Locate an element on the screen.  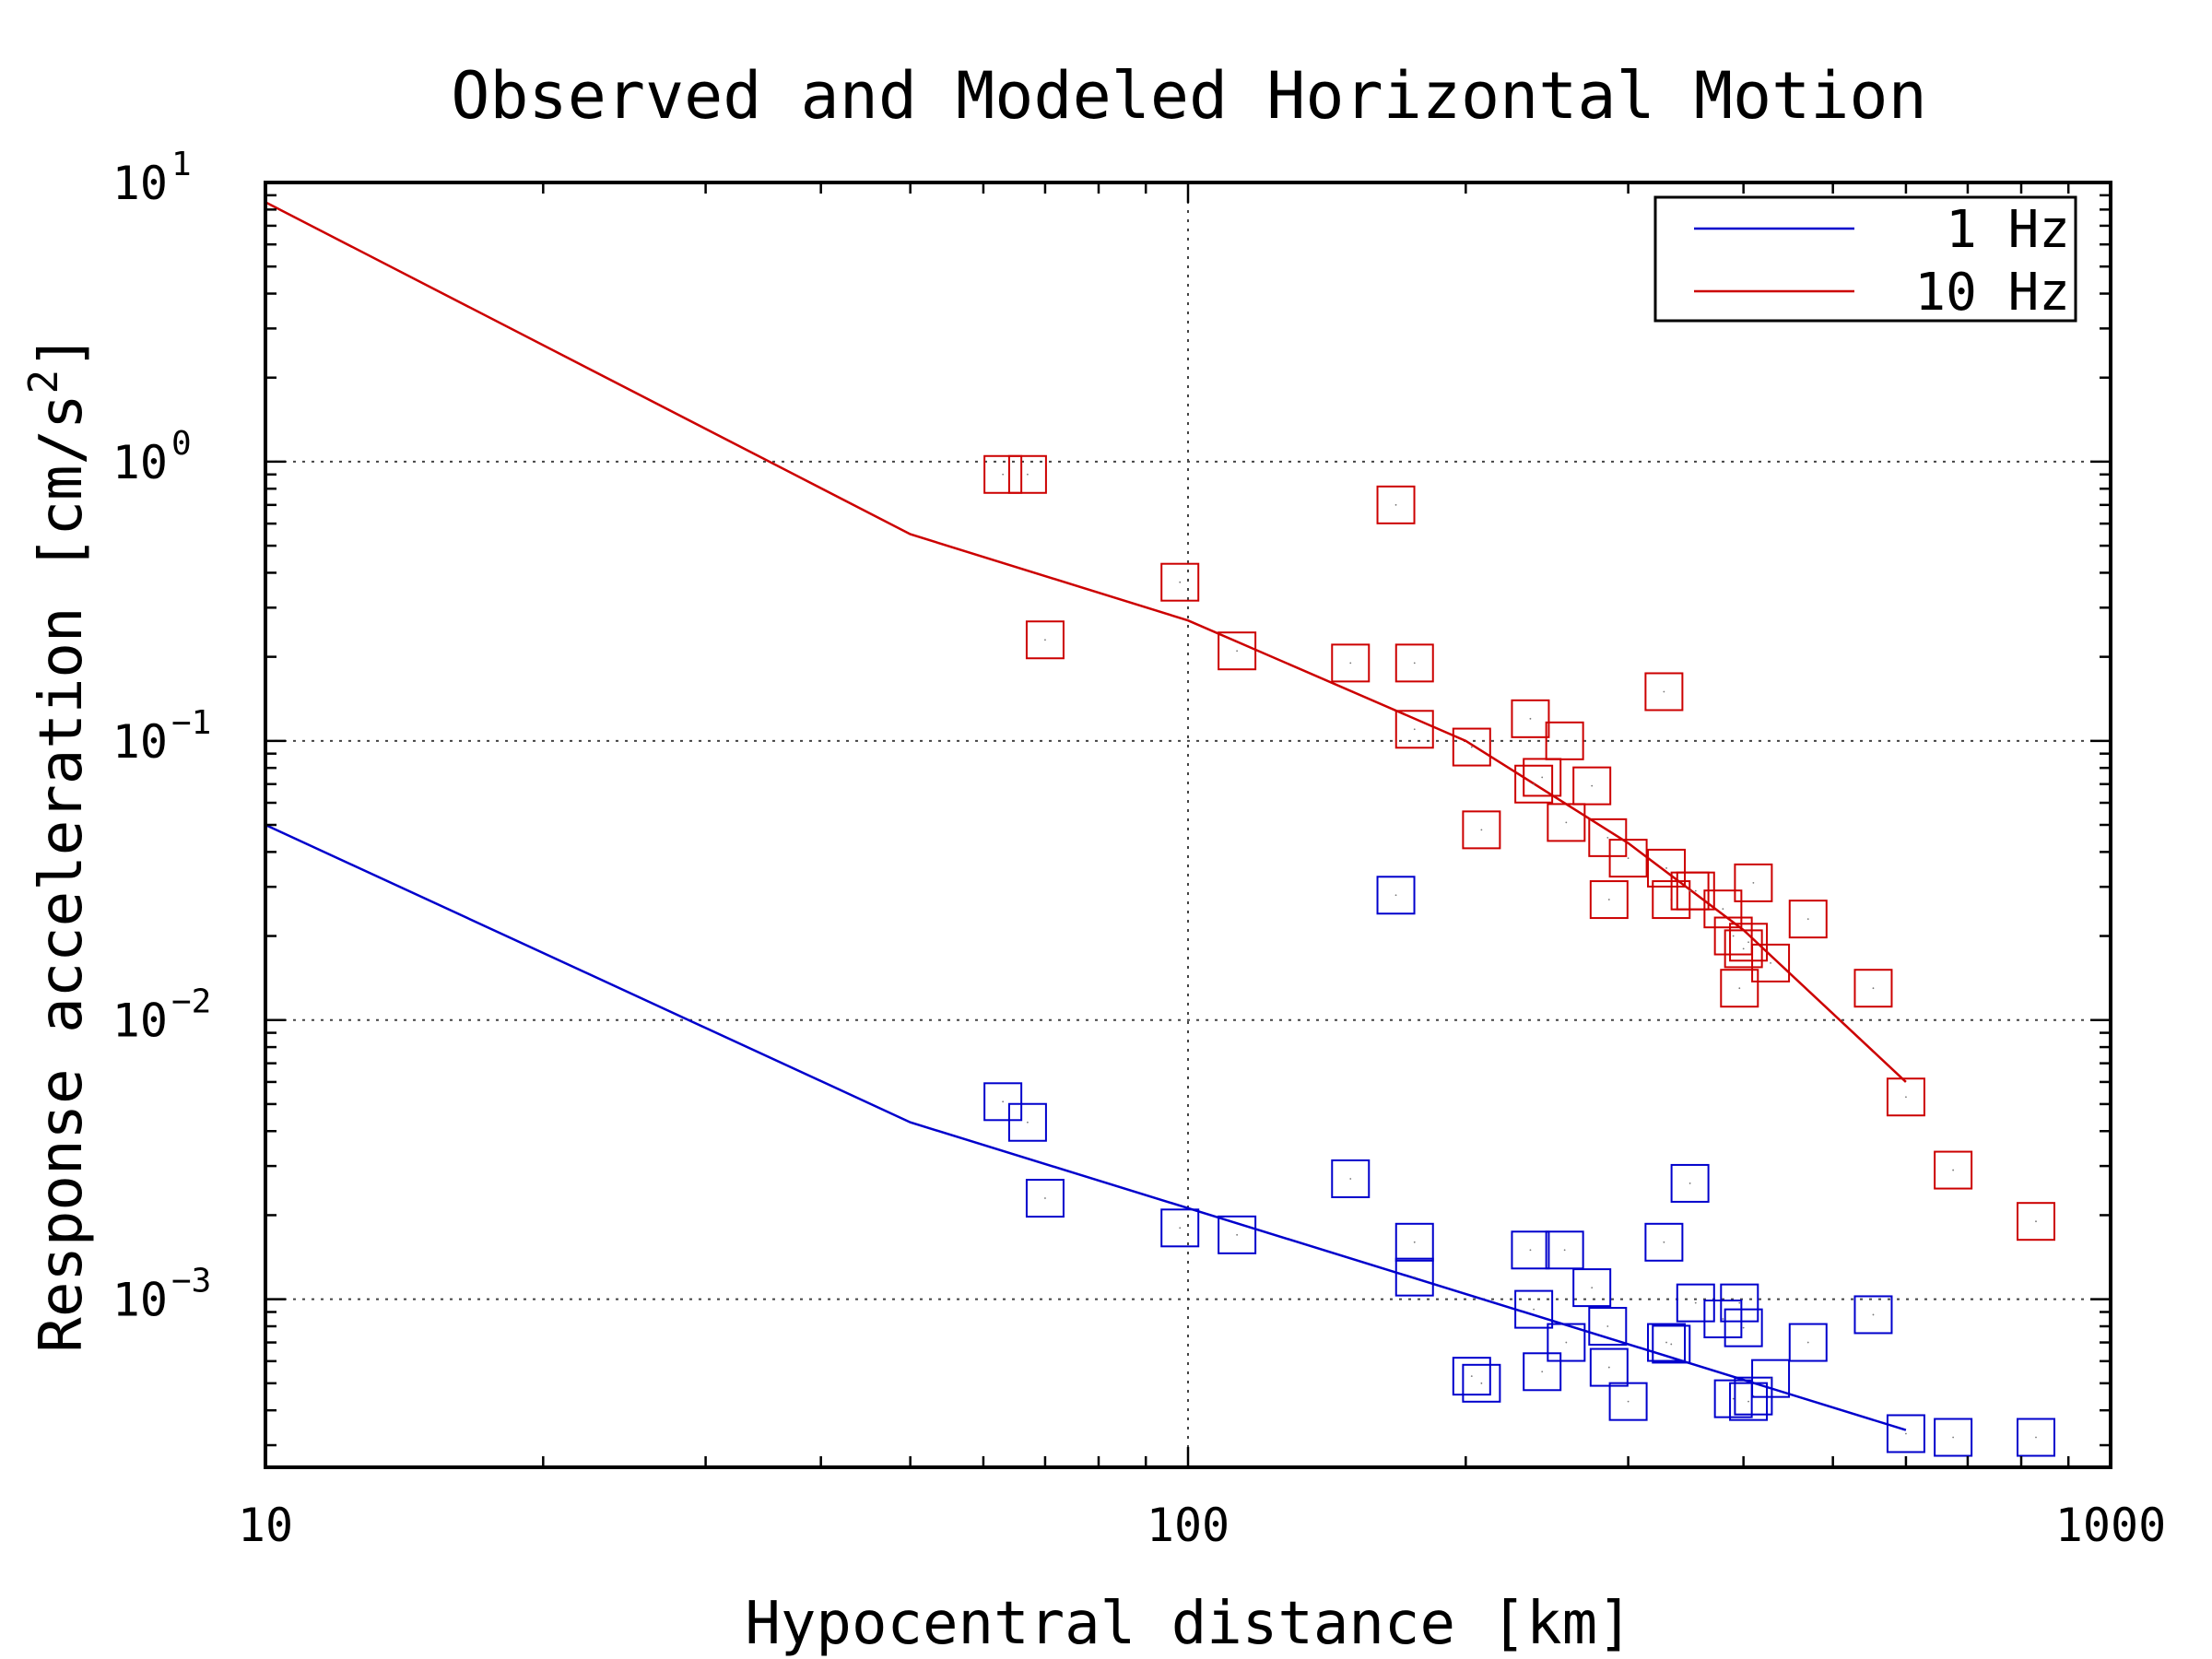
chart-title: Observed and Modeled Horizontal Motion is located at coordinates (1188, 96).